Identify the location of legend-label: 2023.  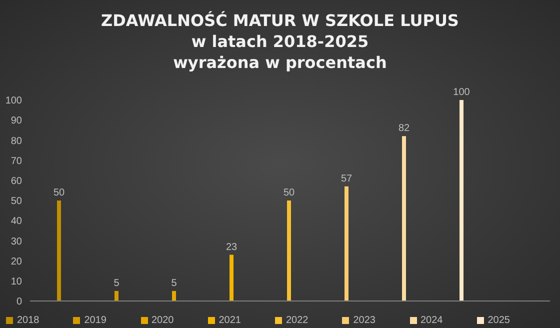
(364, 320).